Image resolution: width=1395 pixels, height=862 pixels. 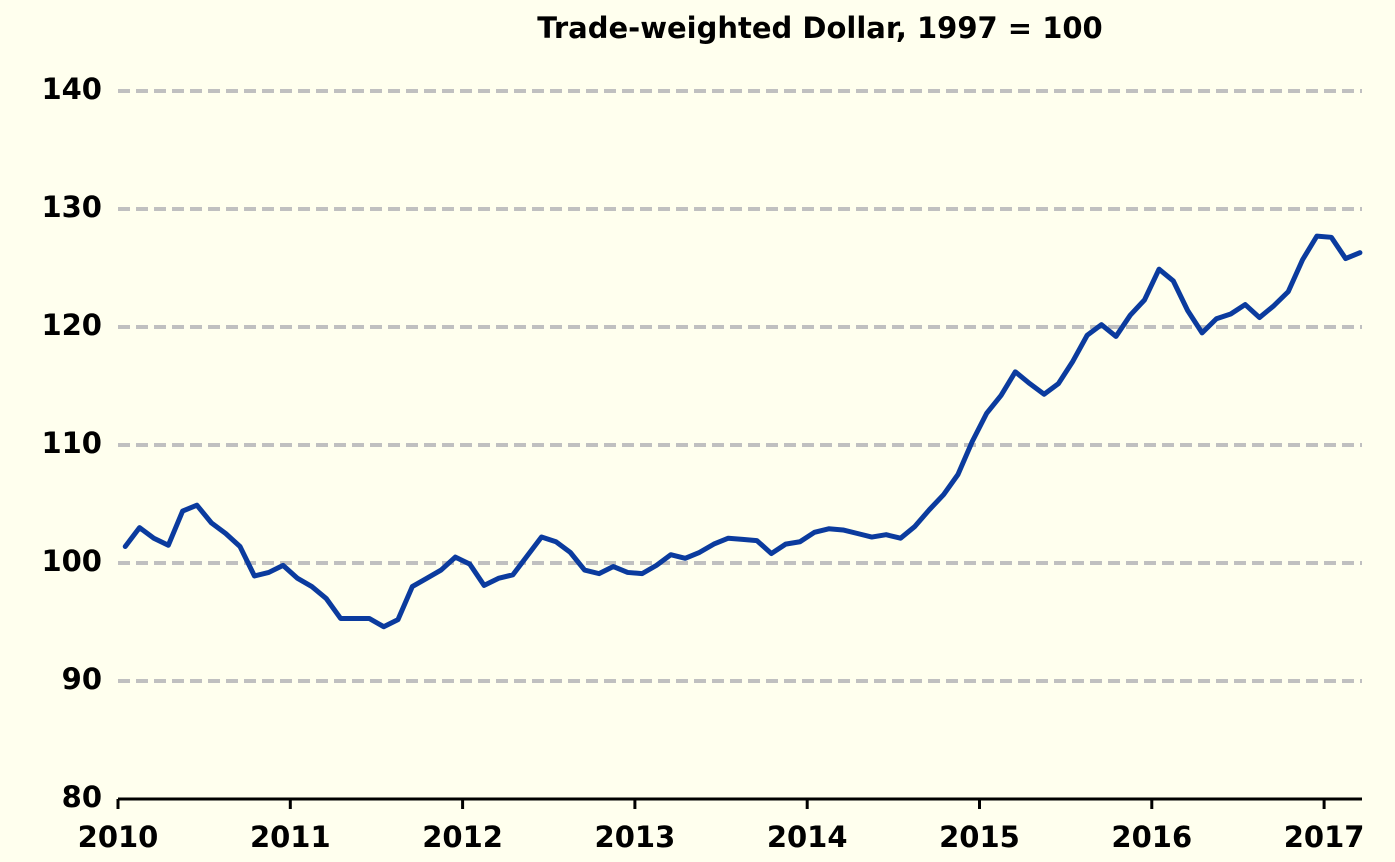 I want to click on x-tick-label: 2011, so click(x=290, y=837).